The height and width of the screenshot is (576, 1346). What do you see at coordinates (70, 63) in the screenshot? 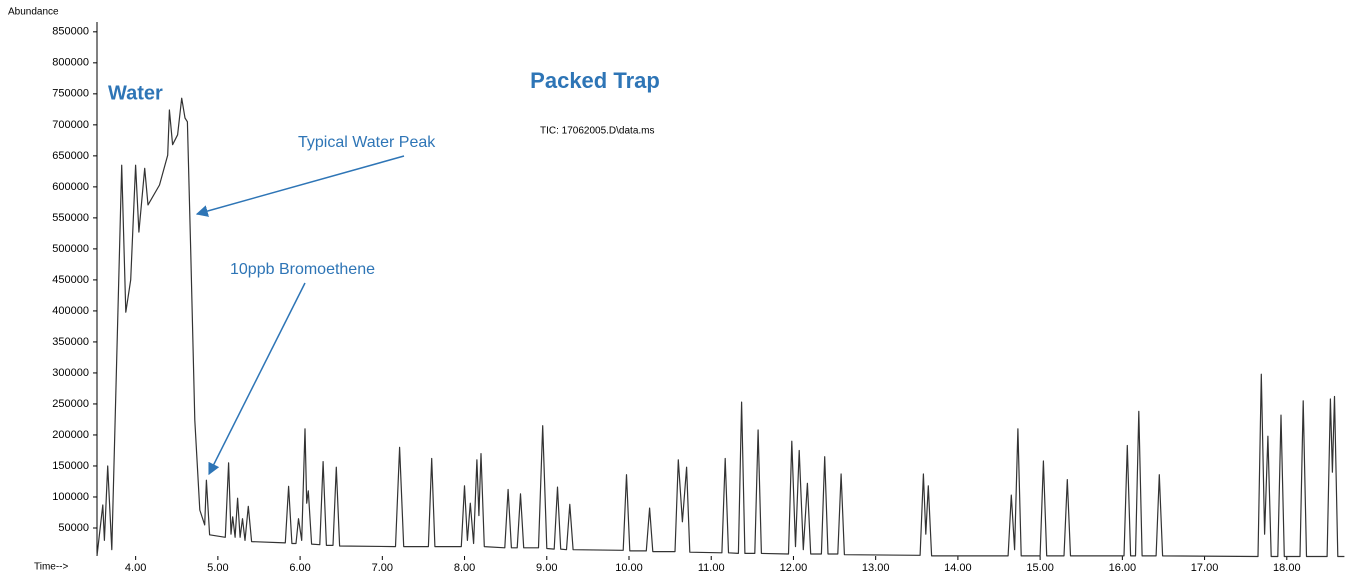
I see `y-tick-label: 800000` at bounding box center [70, 63].